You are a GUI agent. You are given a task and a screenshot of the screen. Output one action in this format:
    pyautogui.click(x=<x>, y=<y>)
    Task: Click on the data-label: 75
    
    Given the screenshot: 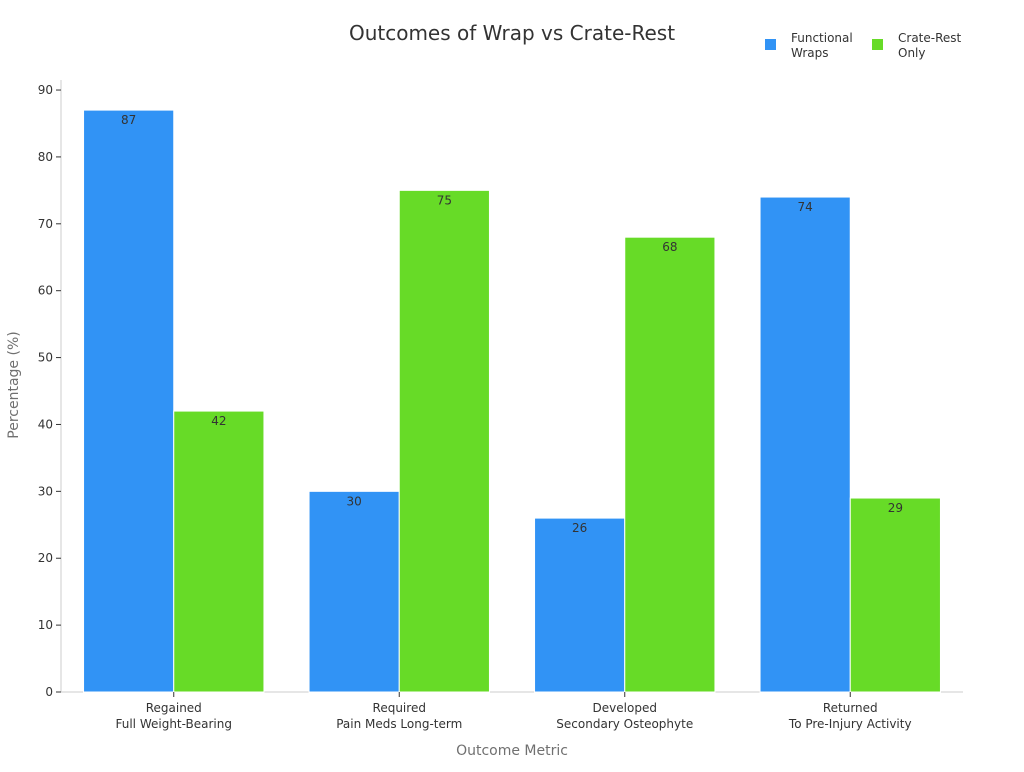 What is the action you would take?
    pyautogui.click(x=444, y=200)
    